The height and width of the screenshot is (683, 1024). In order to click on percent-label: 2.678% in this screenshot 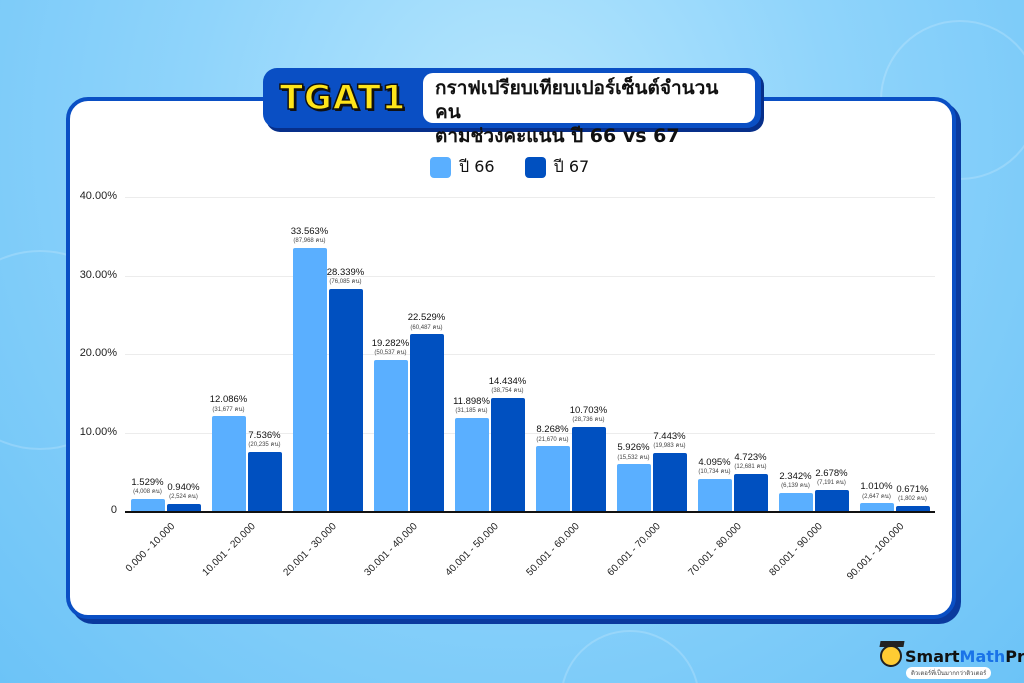, I will do `click(831, 473)`.